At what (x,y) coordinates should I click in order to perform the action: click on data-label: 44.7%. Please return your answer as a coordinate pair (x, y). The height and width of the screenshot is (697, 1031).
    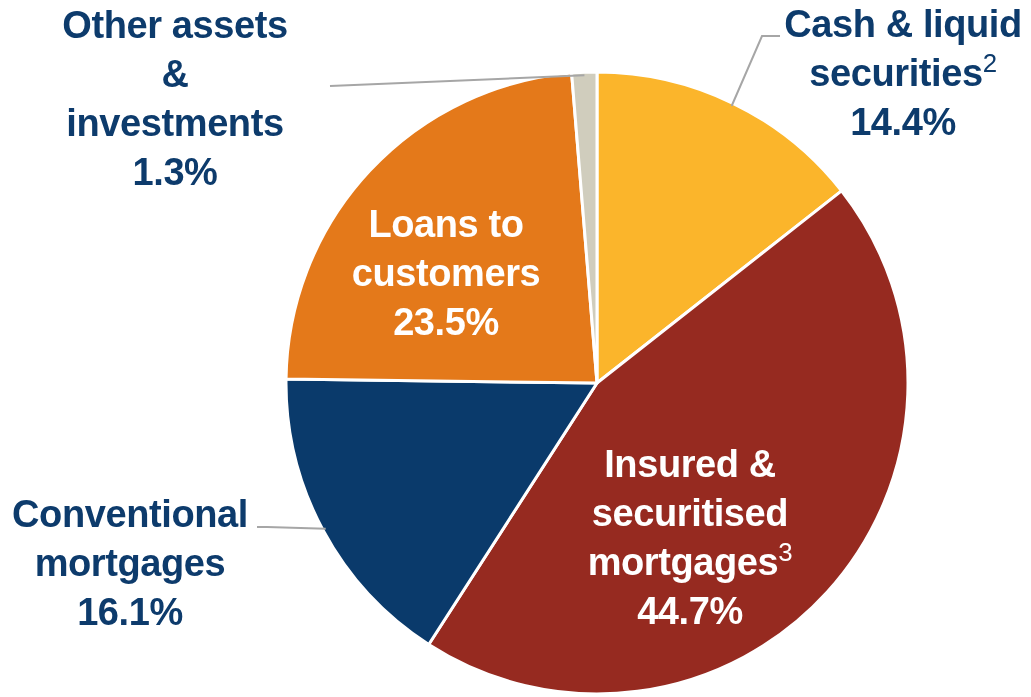
    Looking at the image, I should click on (690, 611).